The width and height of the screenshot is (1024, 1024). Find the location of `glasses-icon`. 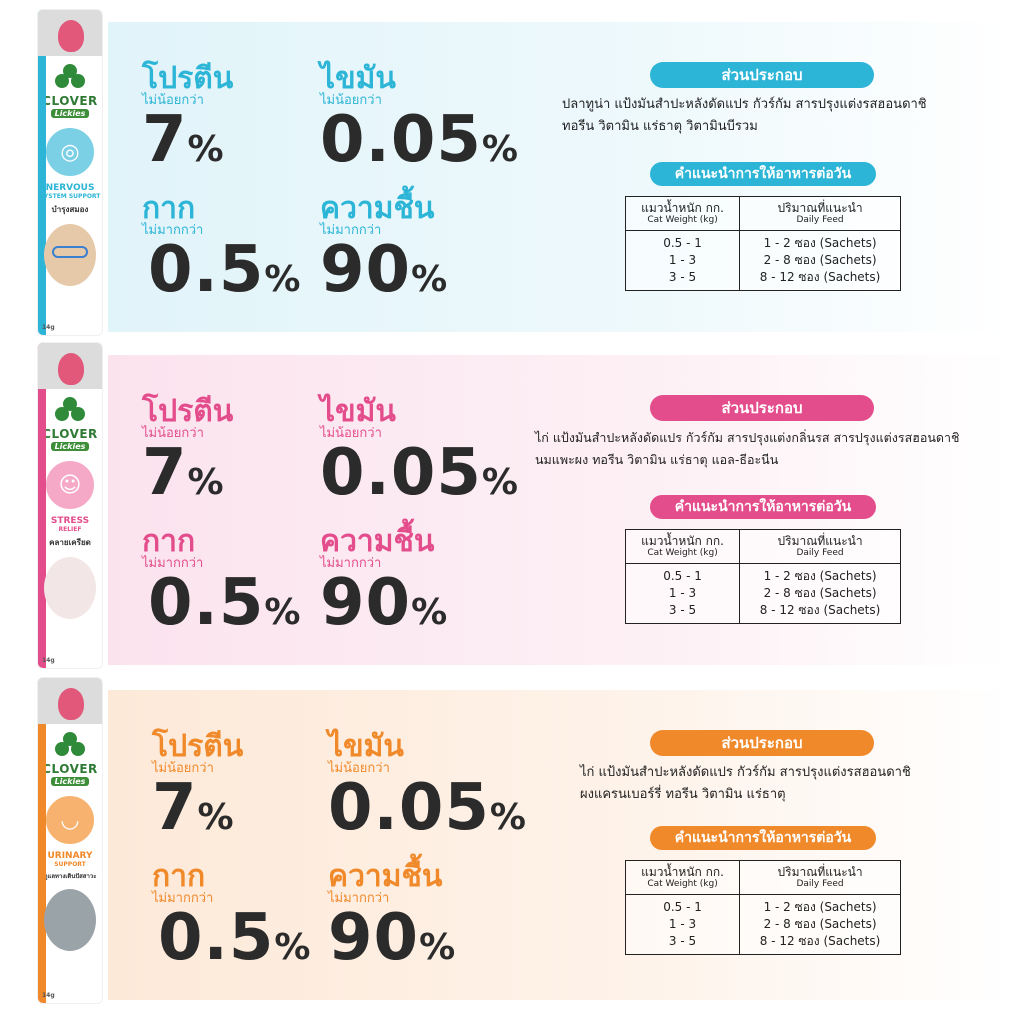

glasses-icon is located at coordinates (70, 251).